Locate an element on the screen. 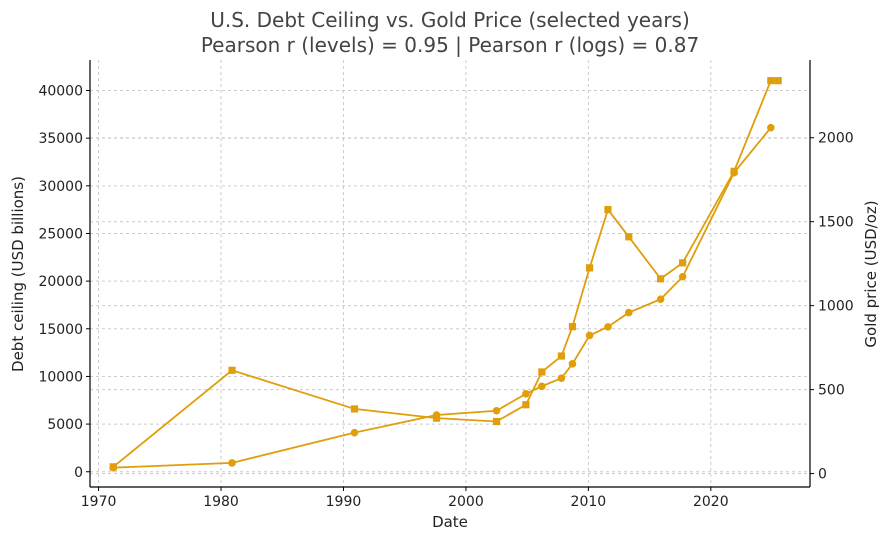 This screenshot has height=540, width=890. left-y-tick-label: 35000 is located at coordinates (60, 139).